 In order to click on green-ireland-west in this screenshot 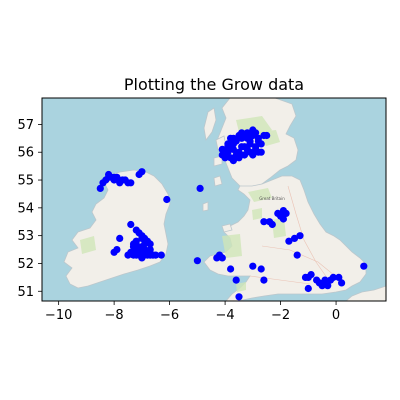, I will do `click(88, 245)`.